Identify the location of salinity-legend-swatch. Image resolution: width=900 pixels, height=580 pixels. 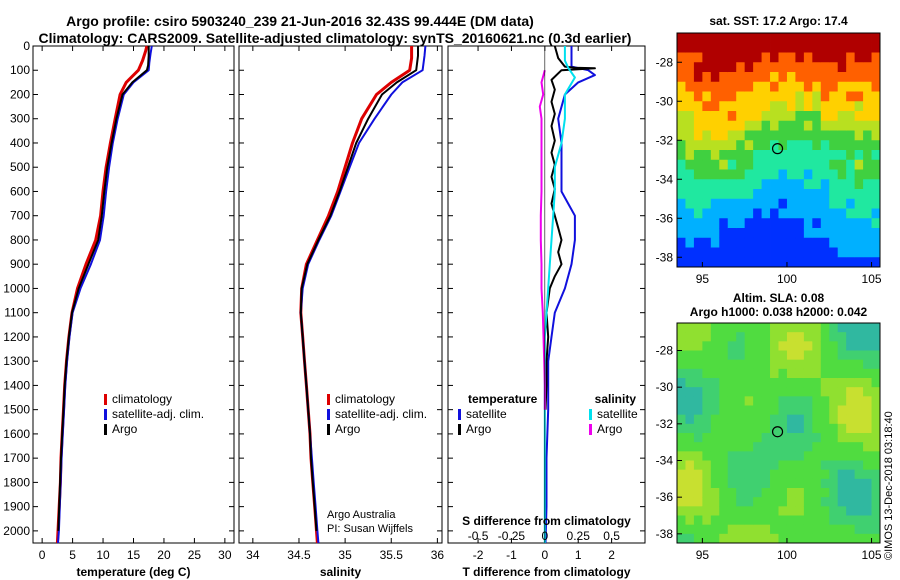
(328, 429).